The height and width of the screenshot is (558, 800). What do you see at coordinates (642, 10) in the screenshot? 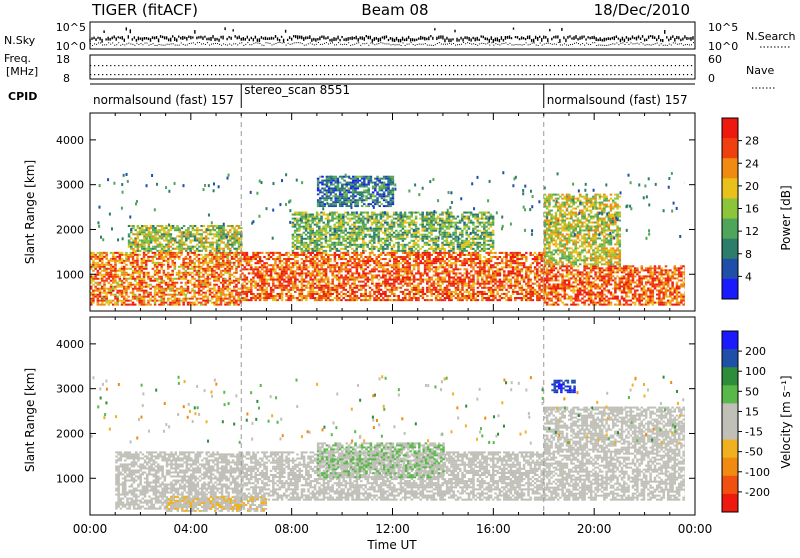
I see `date-label: 18/Dec/2010` at bounding box center [642, 10].